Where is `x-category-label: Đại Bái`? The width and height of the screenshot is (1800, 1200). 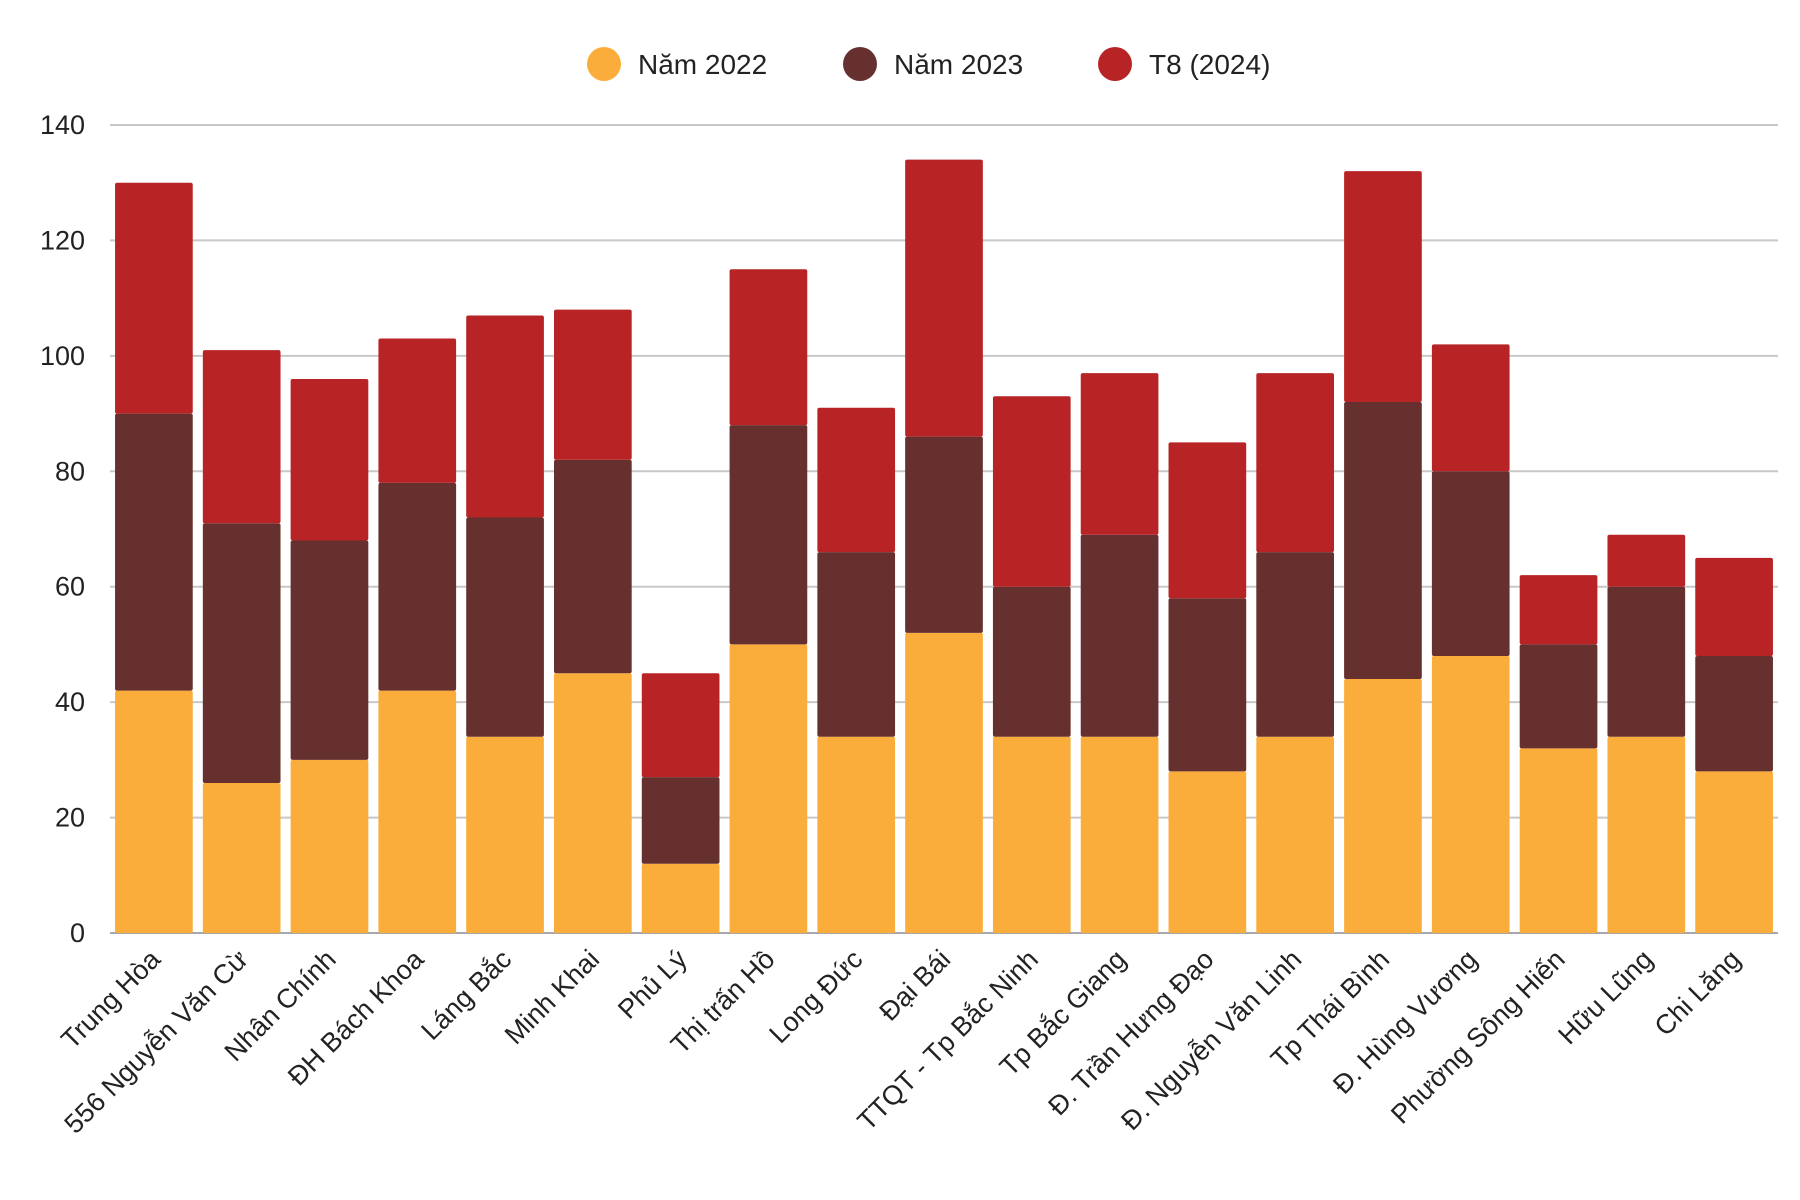 x-category-label: Đại Bái is located at coordinates (914, 985).